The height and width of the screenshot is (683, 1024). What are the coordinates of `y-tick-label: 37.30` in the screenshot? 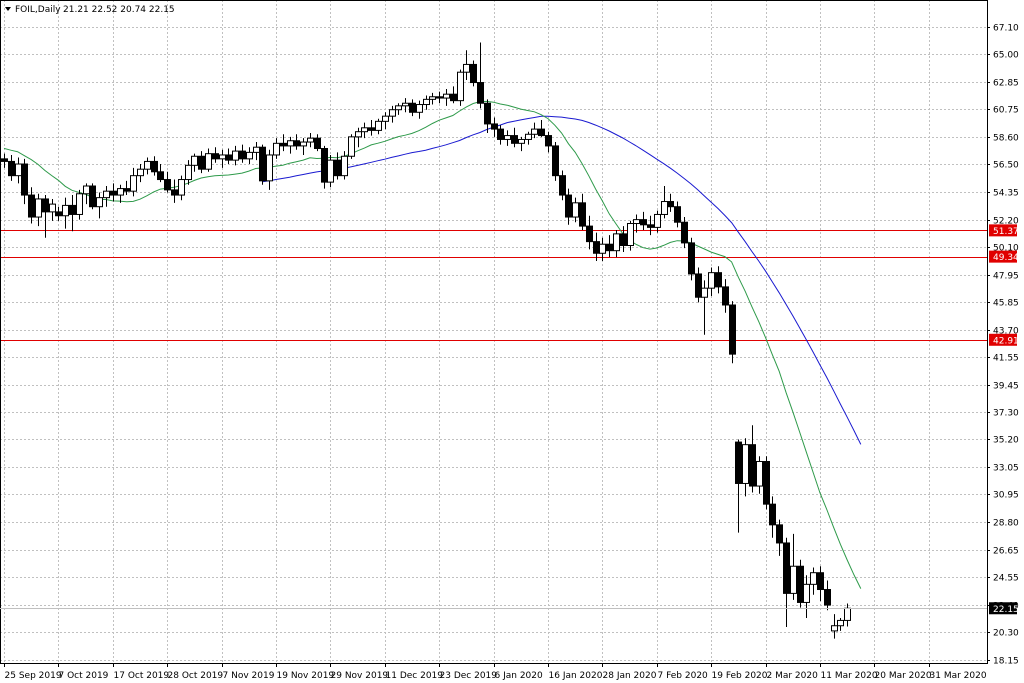 It's located at (1006, 414).